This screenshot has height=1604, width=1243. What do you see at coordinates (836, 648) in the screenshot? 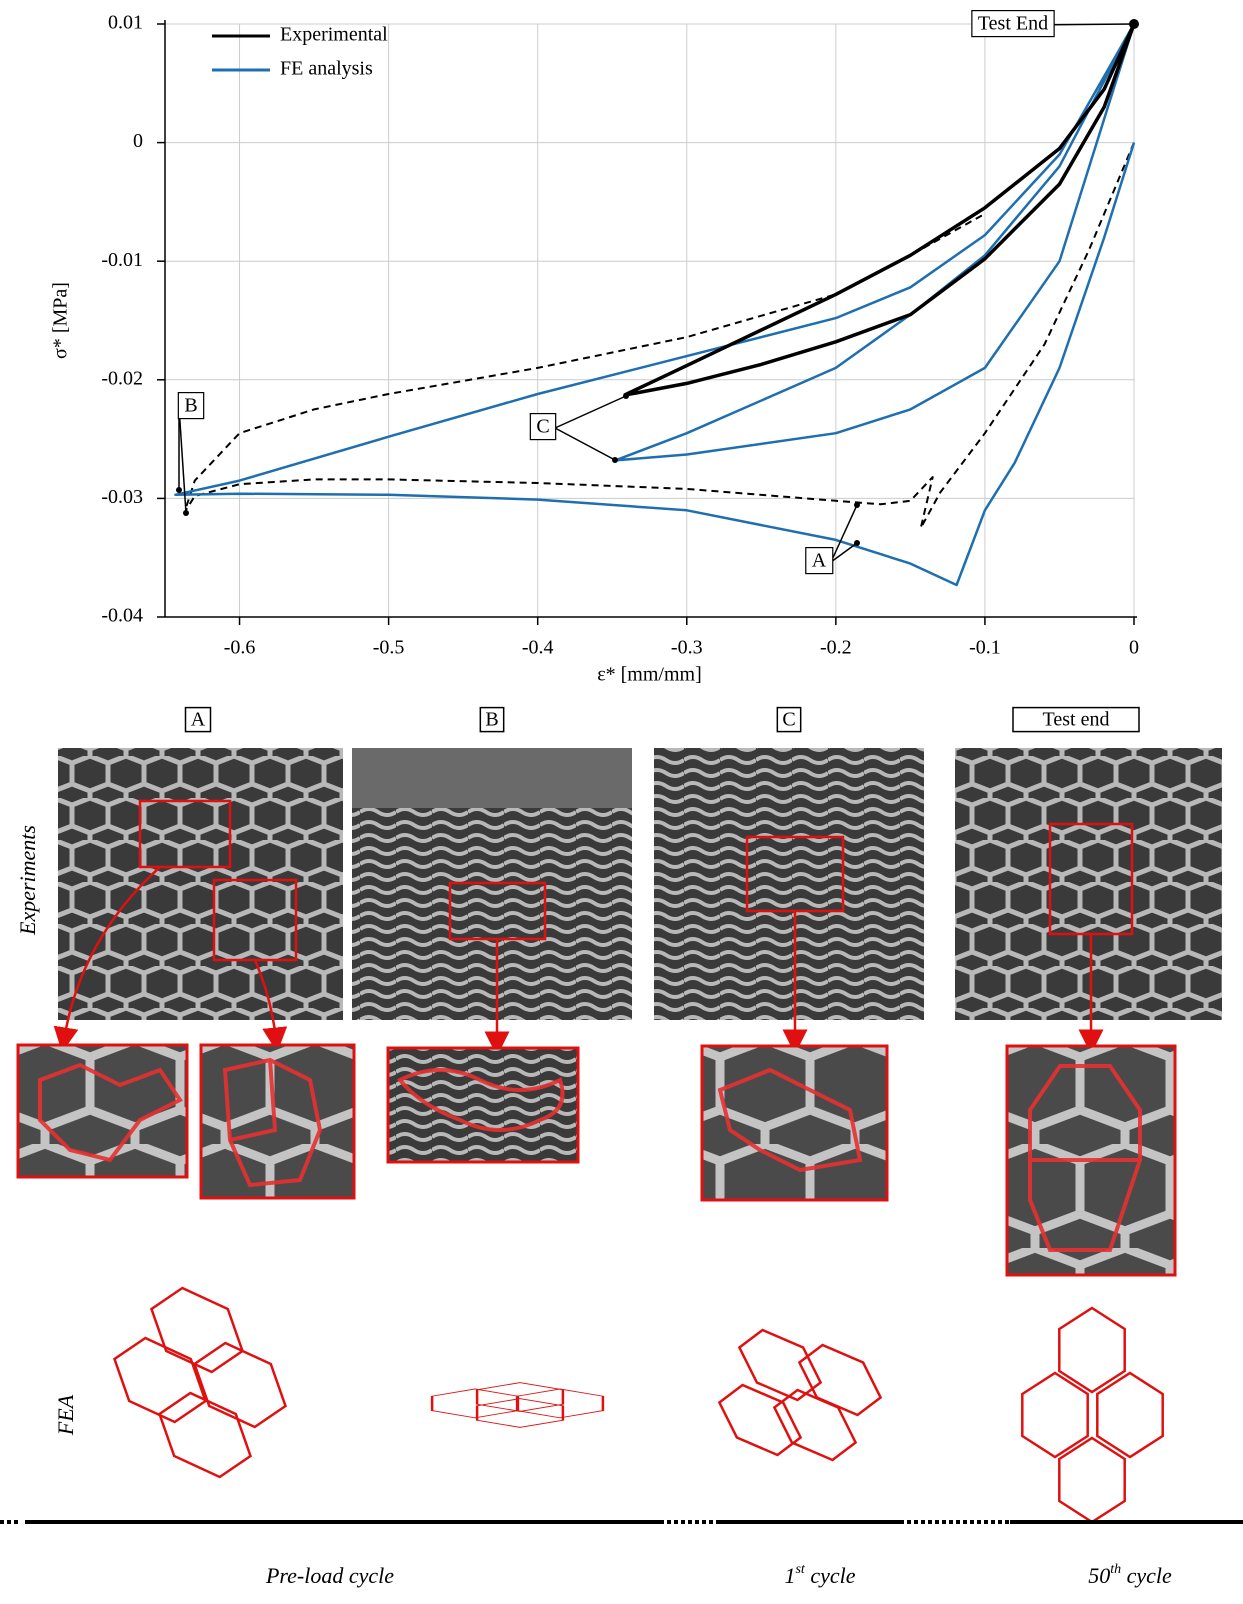
I see `x-tick-label: -0.2` at bounding box center [836, 648].